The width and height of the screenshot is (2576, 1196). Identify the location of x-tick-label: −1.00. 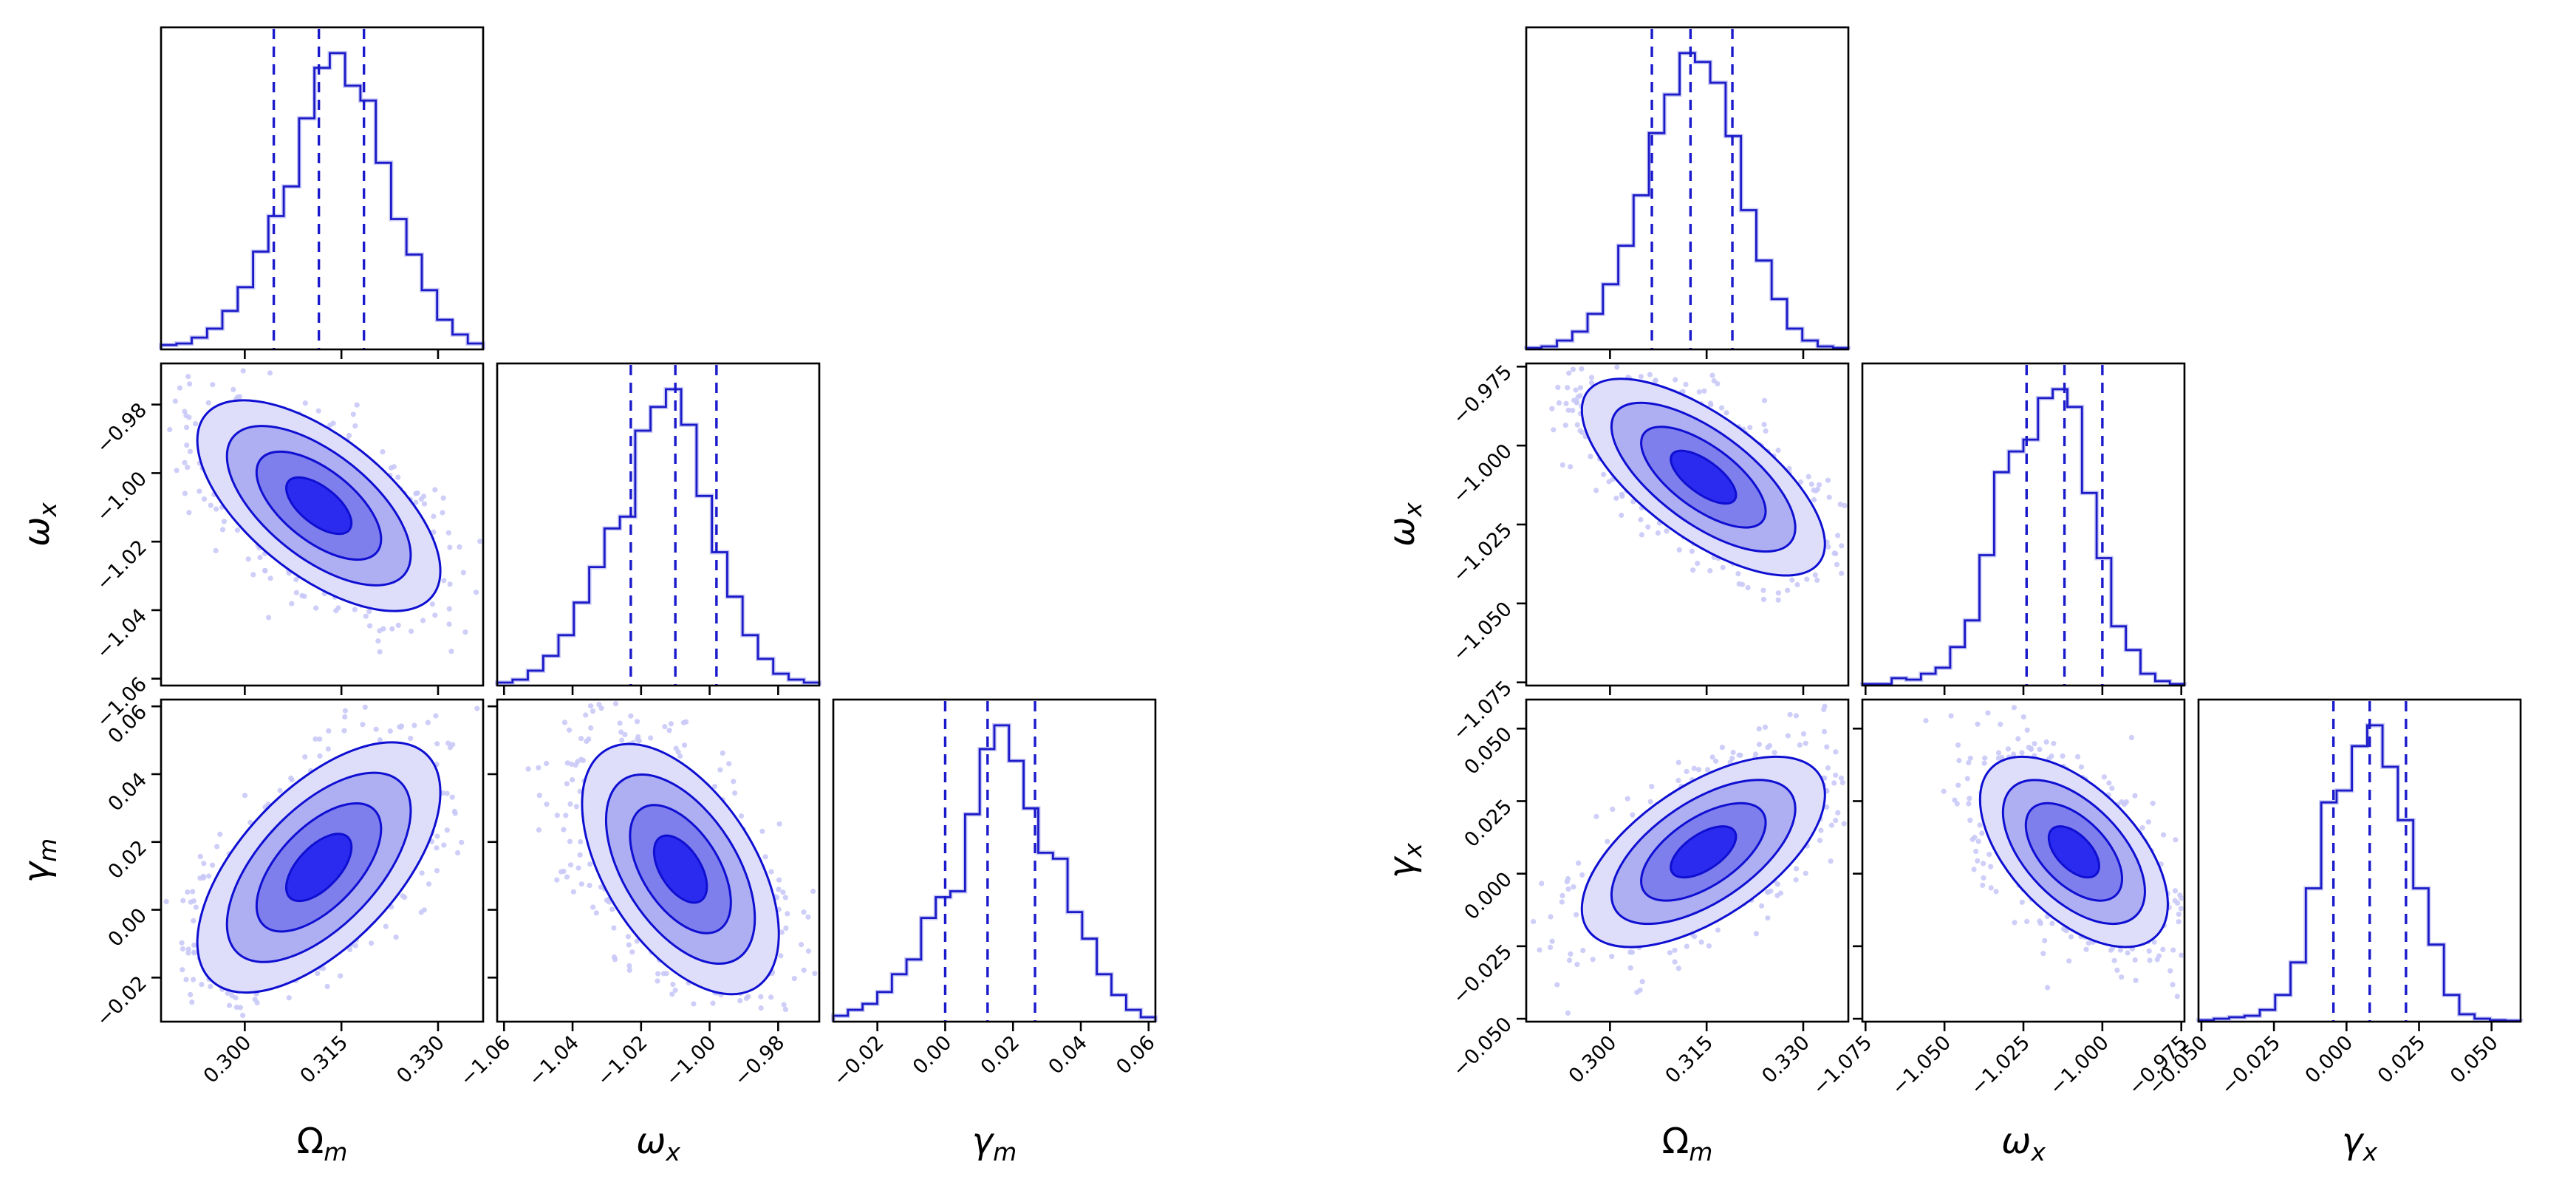
(690, 1060).